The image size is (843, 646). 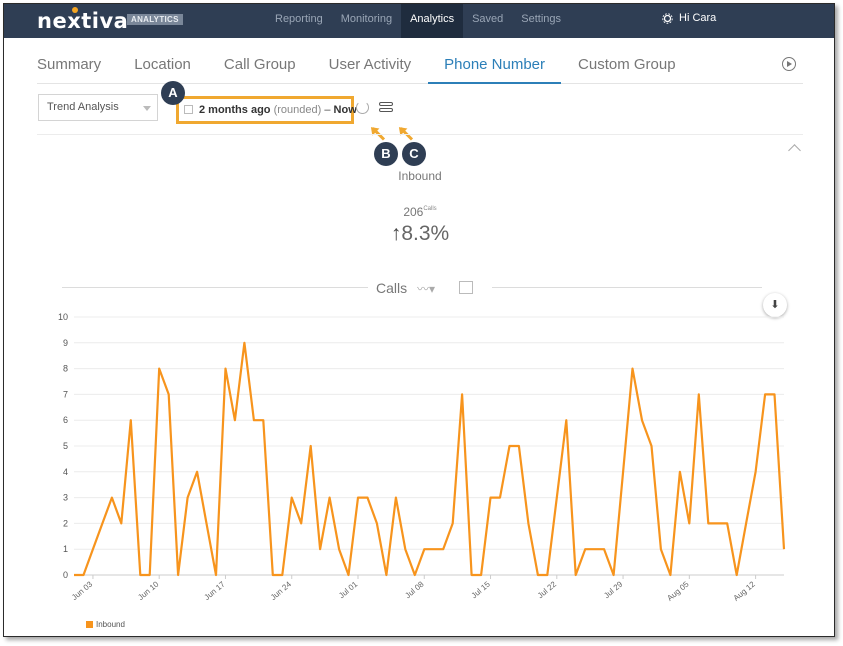 I want to click on nav-analytics: Analytics, so click(x=432, y=21).